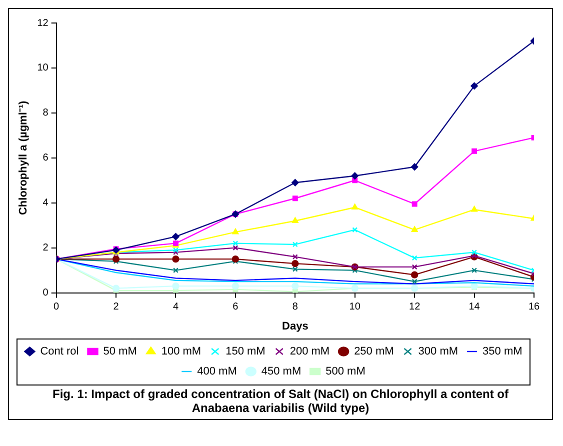 This screenshot has height=446, width=563. I want to click on legend-label: 300 mM, so click(438, 352).